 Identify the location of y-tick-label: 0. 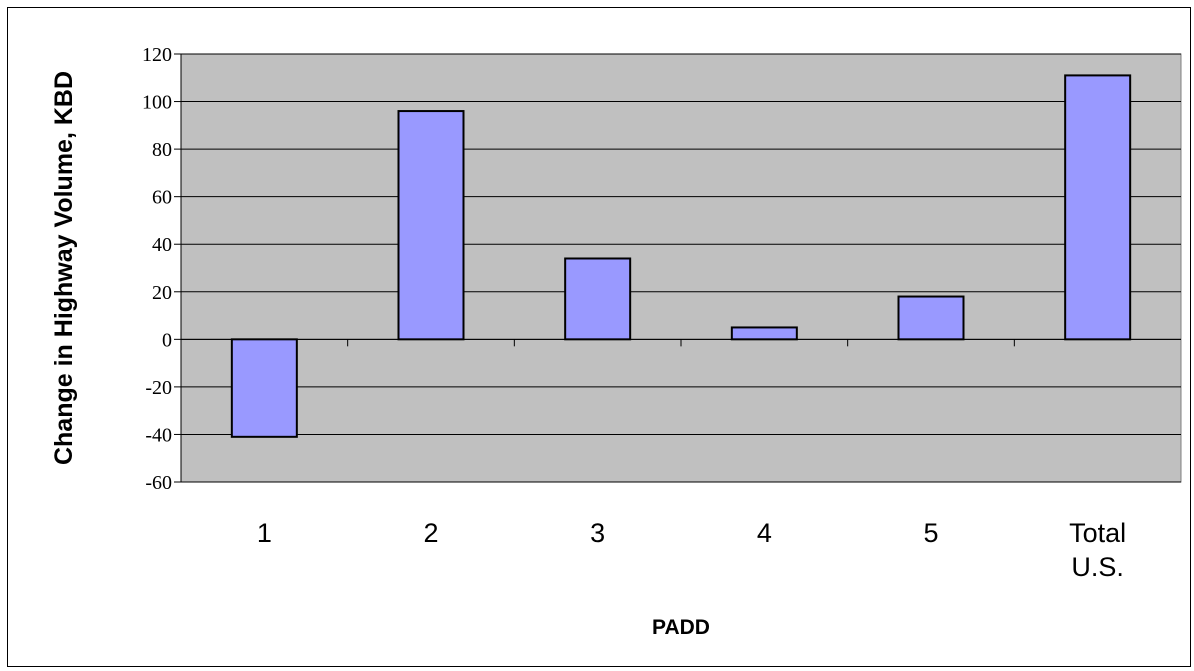
(167, 340).